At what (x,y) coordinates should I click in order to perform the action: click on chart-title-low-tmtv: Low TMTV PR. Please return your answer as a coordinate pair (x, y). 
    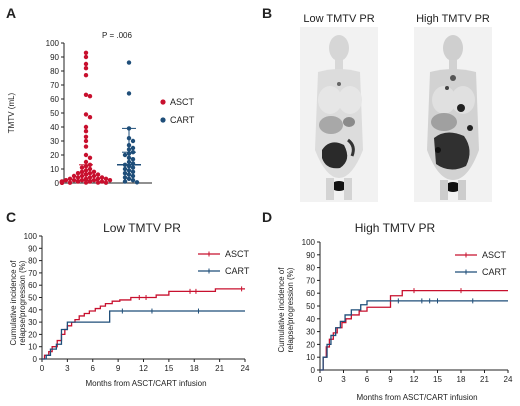
    Looking at the image, I should click on (142, 228).